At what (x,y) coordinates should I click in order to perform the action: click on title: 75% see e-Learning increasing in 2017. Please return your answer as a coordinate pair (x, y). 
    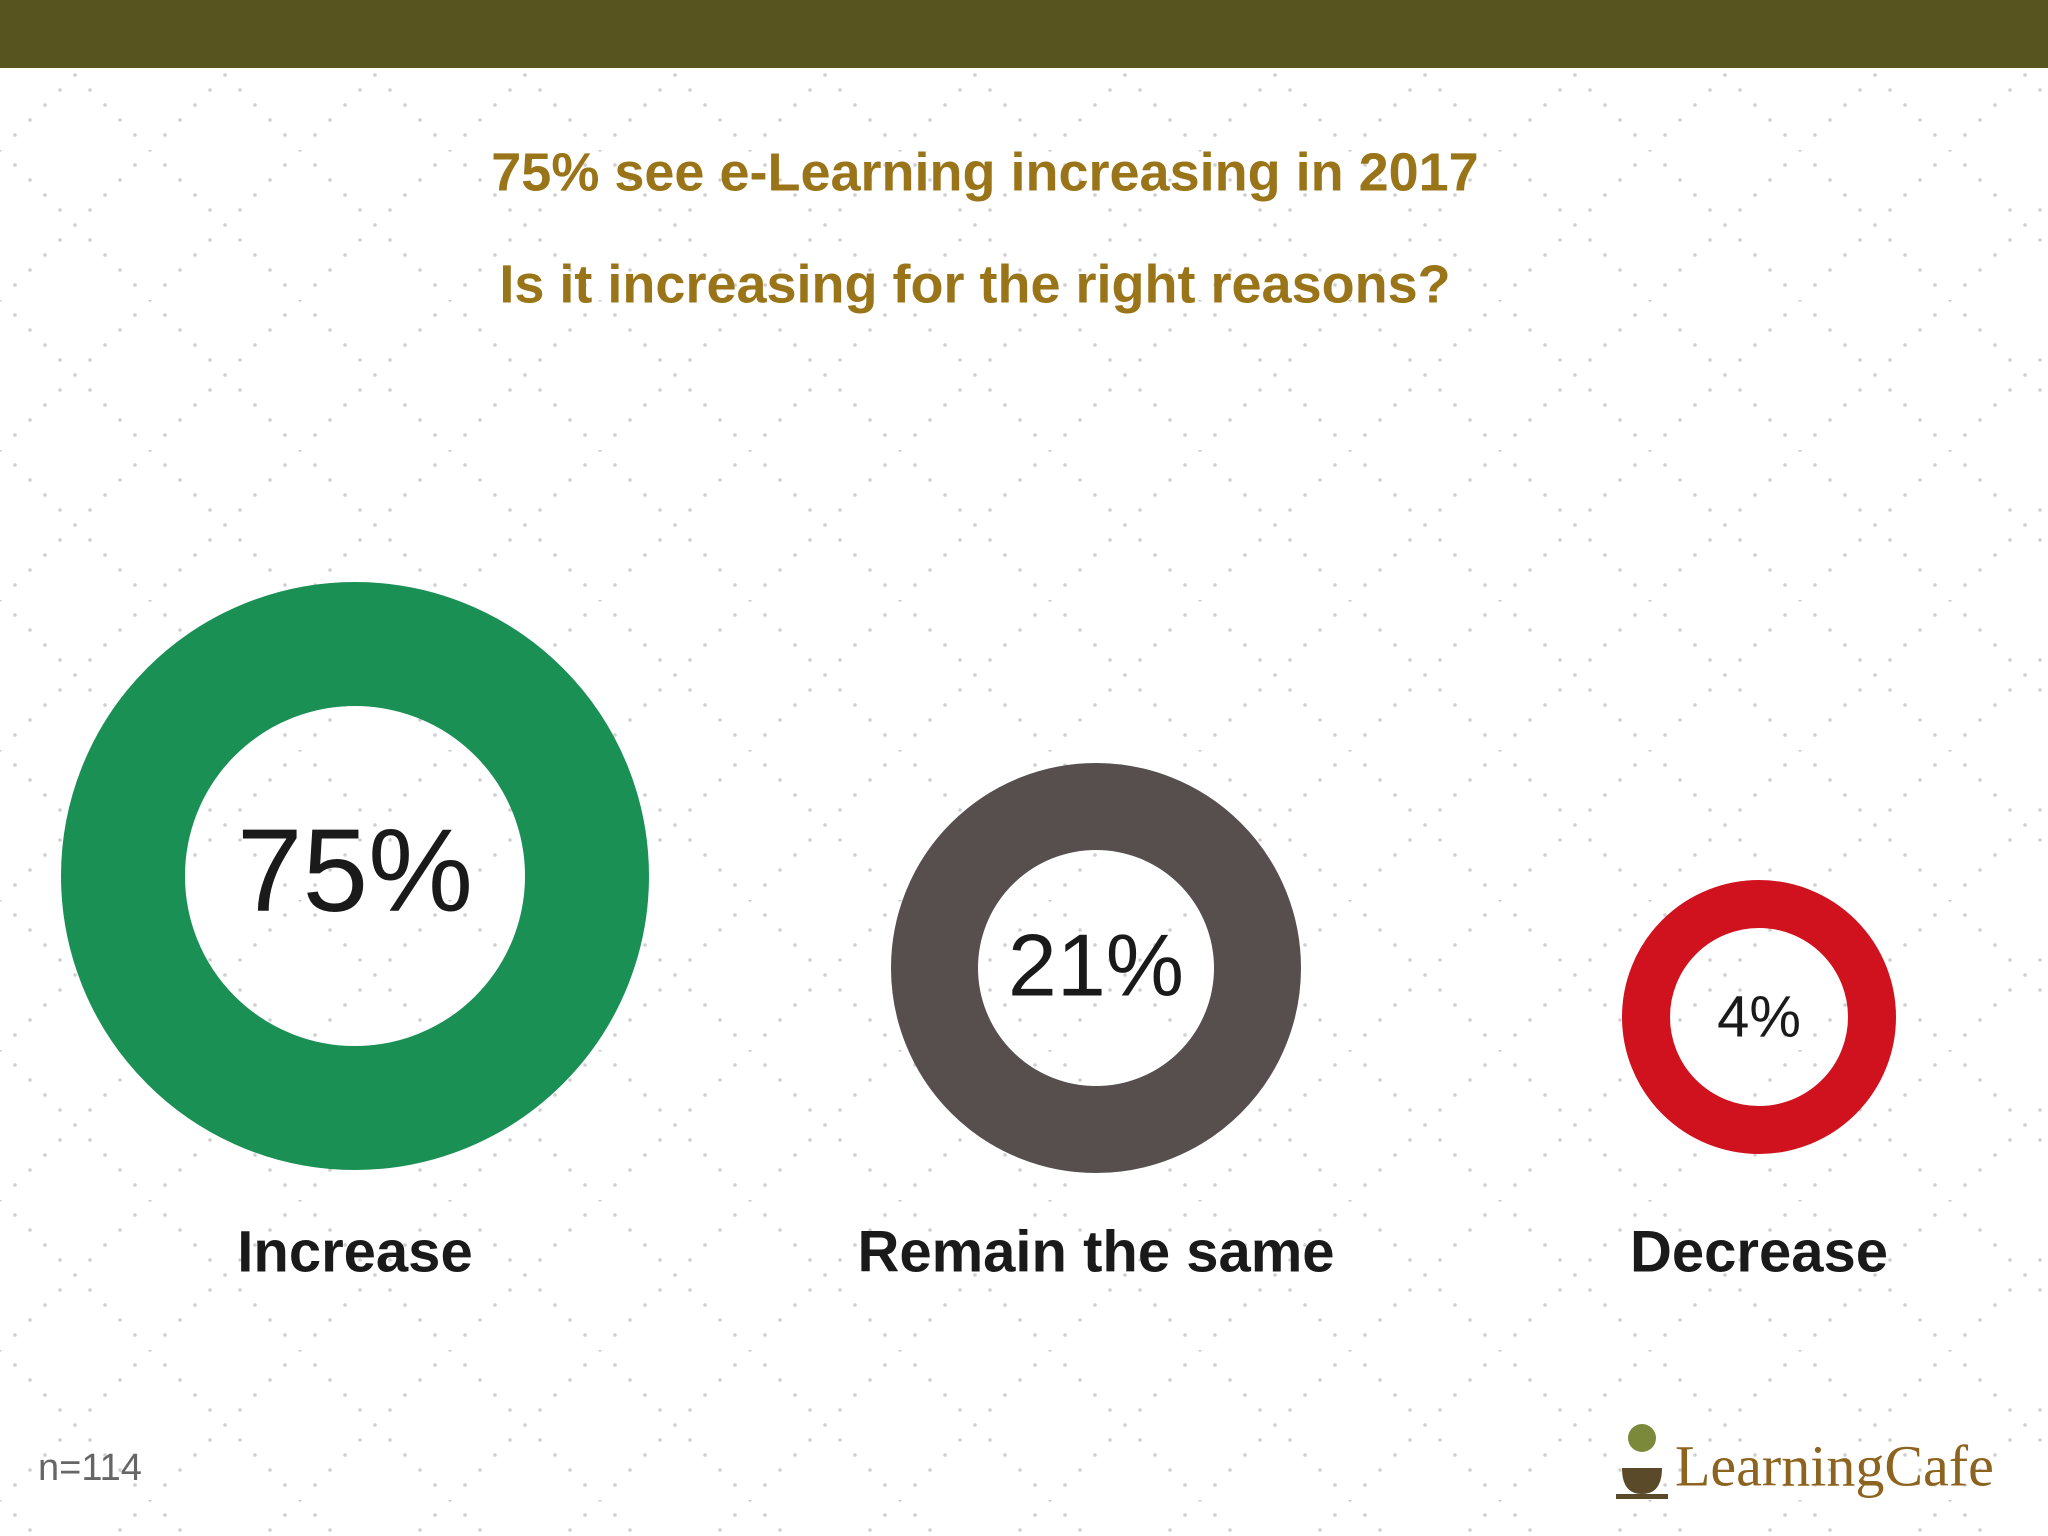
    Looking at the image, I should click on (984, 172).